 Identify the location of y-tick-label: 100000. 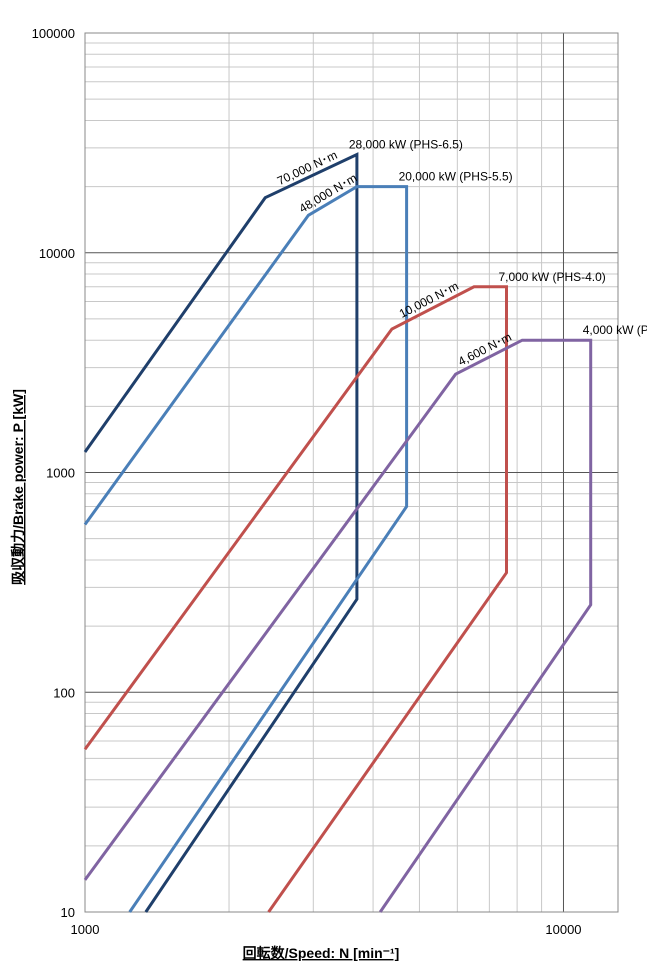
(53, 33).